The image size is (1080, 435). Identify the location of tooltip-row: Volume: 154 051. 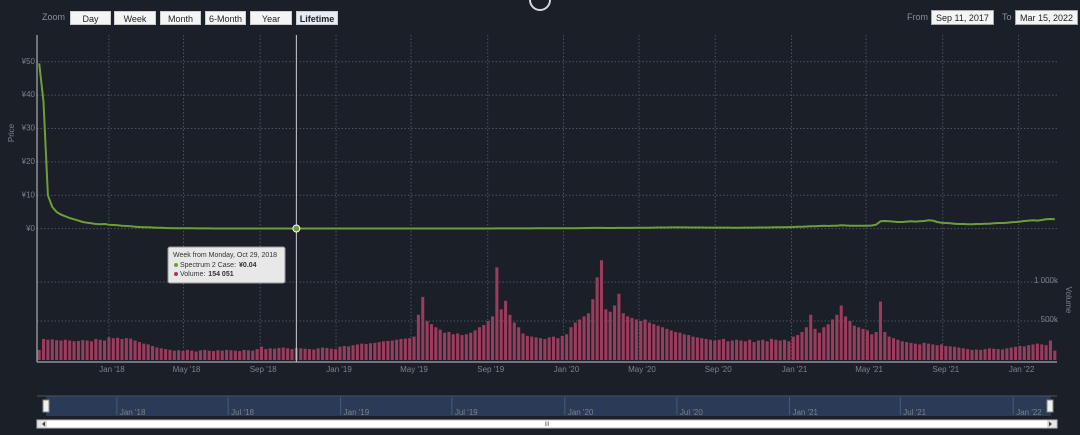
(207, 274).